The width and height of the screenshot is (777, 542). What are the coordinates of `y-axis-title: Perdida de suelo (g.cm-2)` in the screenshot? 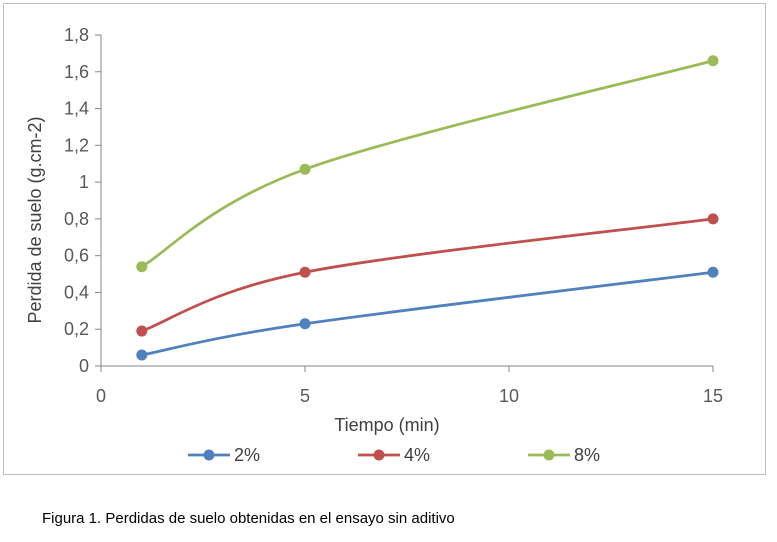 It's located at (35, 219).